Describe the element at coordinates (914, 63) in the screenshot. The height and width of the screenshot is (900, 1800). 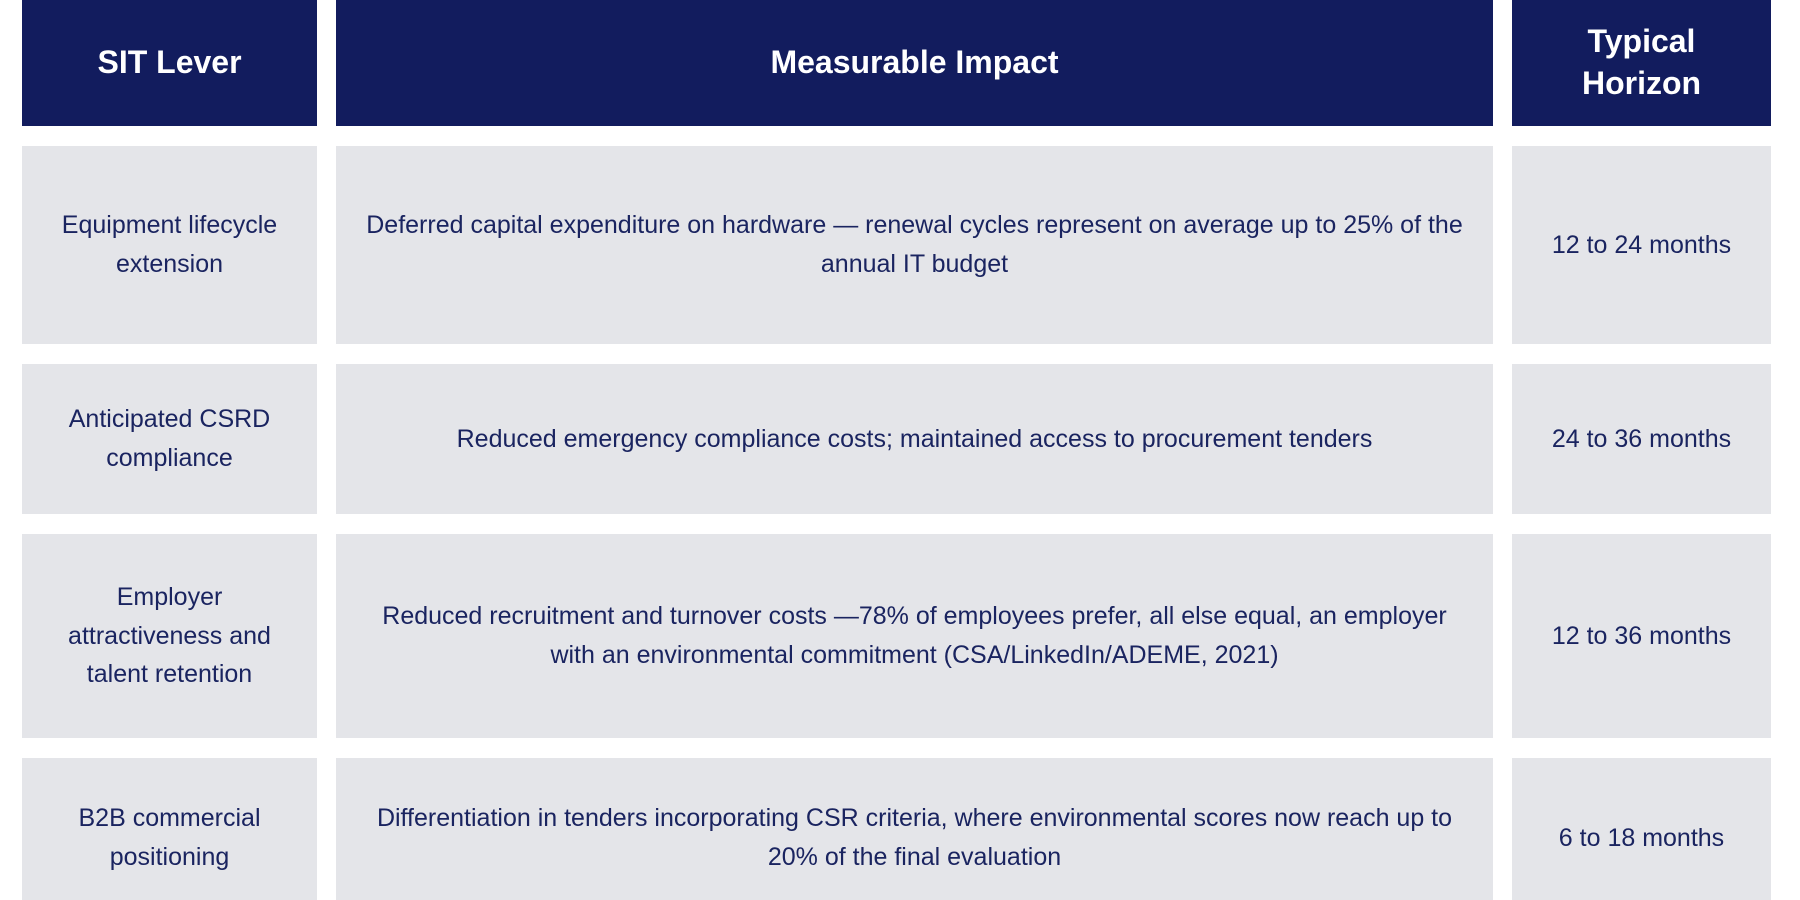
I see `header-cell: Measurable Impact` at that location.